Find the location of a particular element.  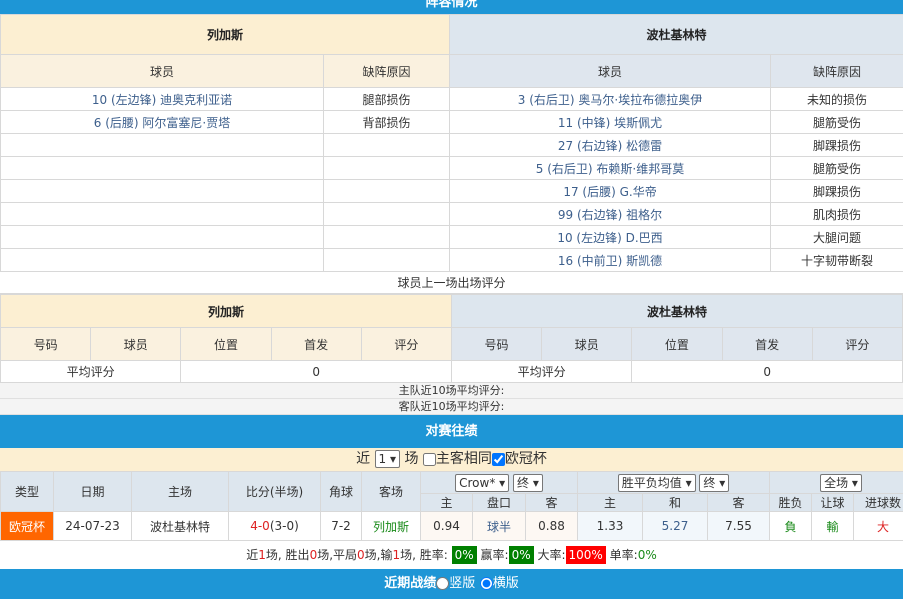

away-avg: 0 is located at coordinates (767, 372).